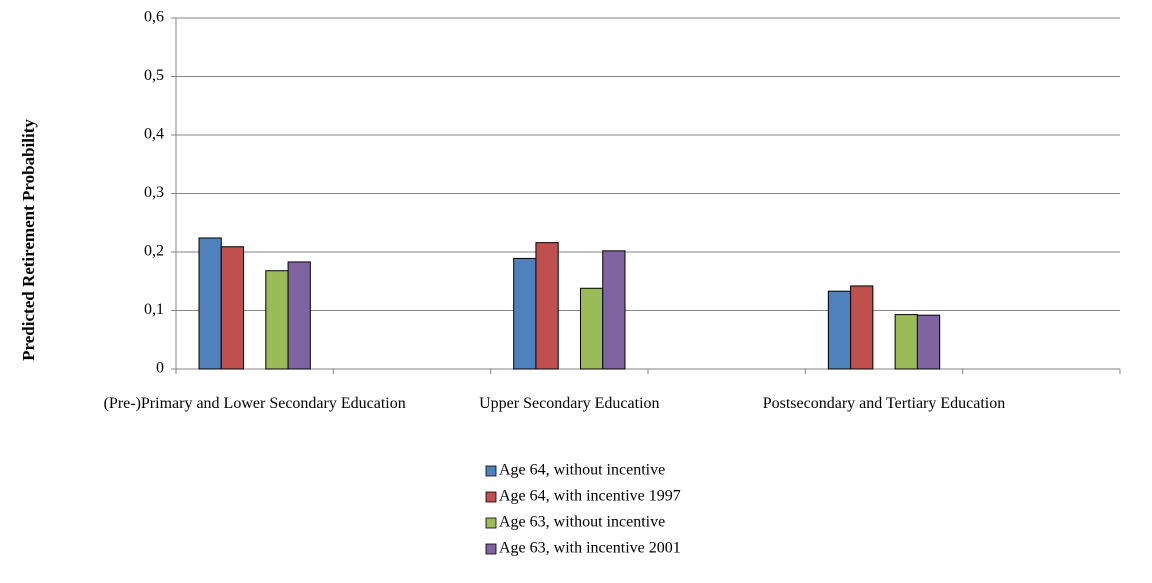 Image resolution: width=1152 pixels, height=583 pixels. Describe the element at coordinates (154, 134) in the screenshot. I see `y-tick-label: 0,4` at that location.